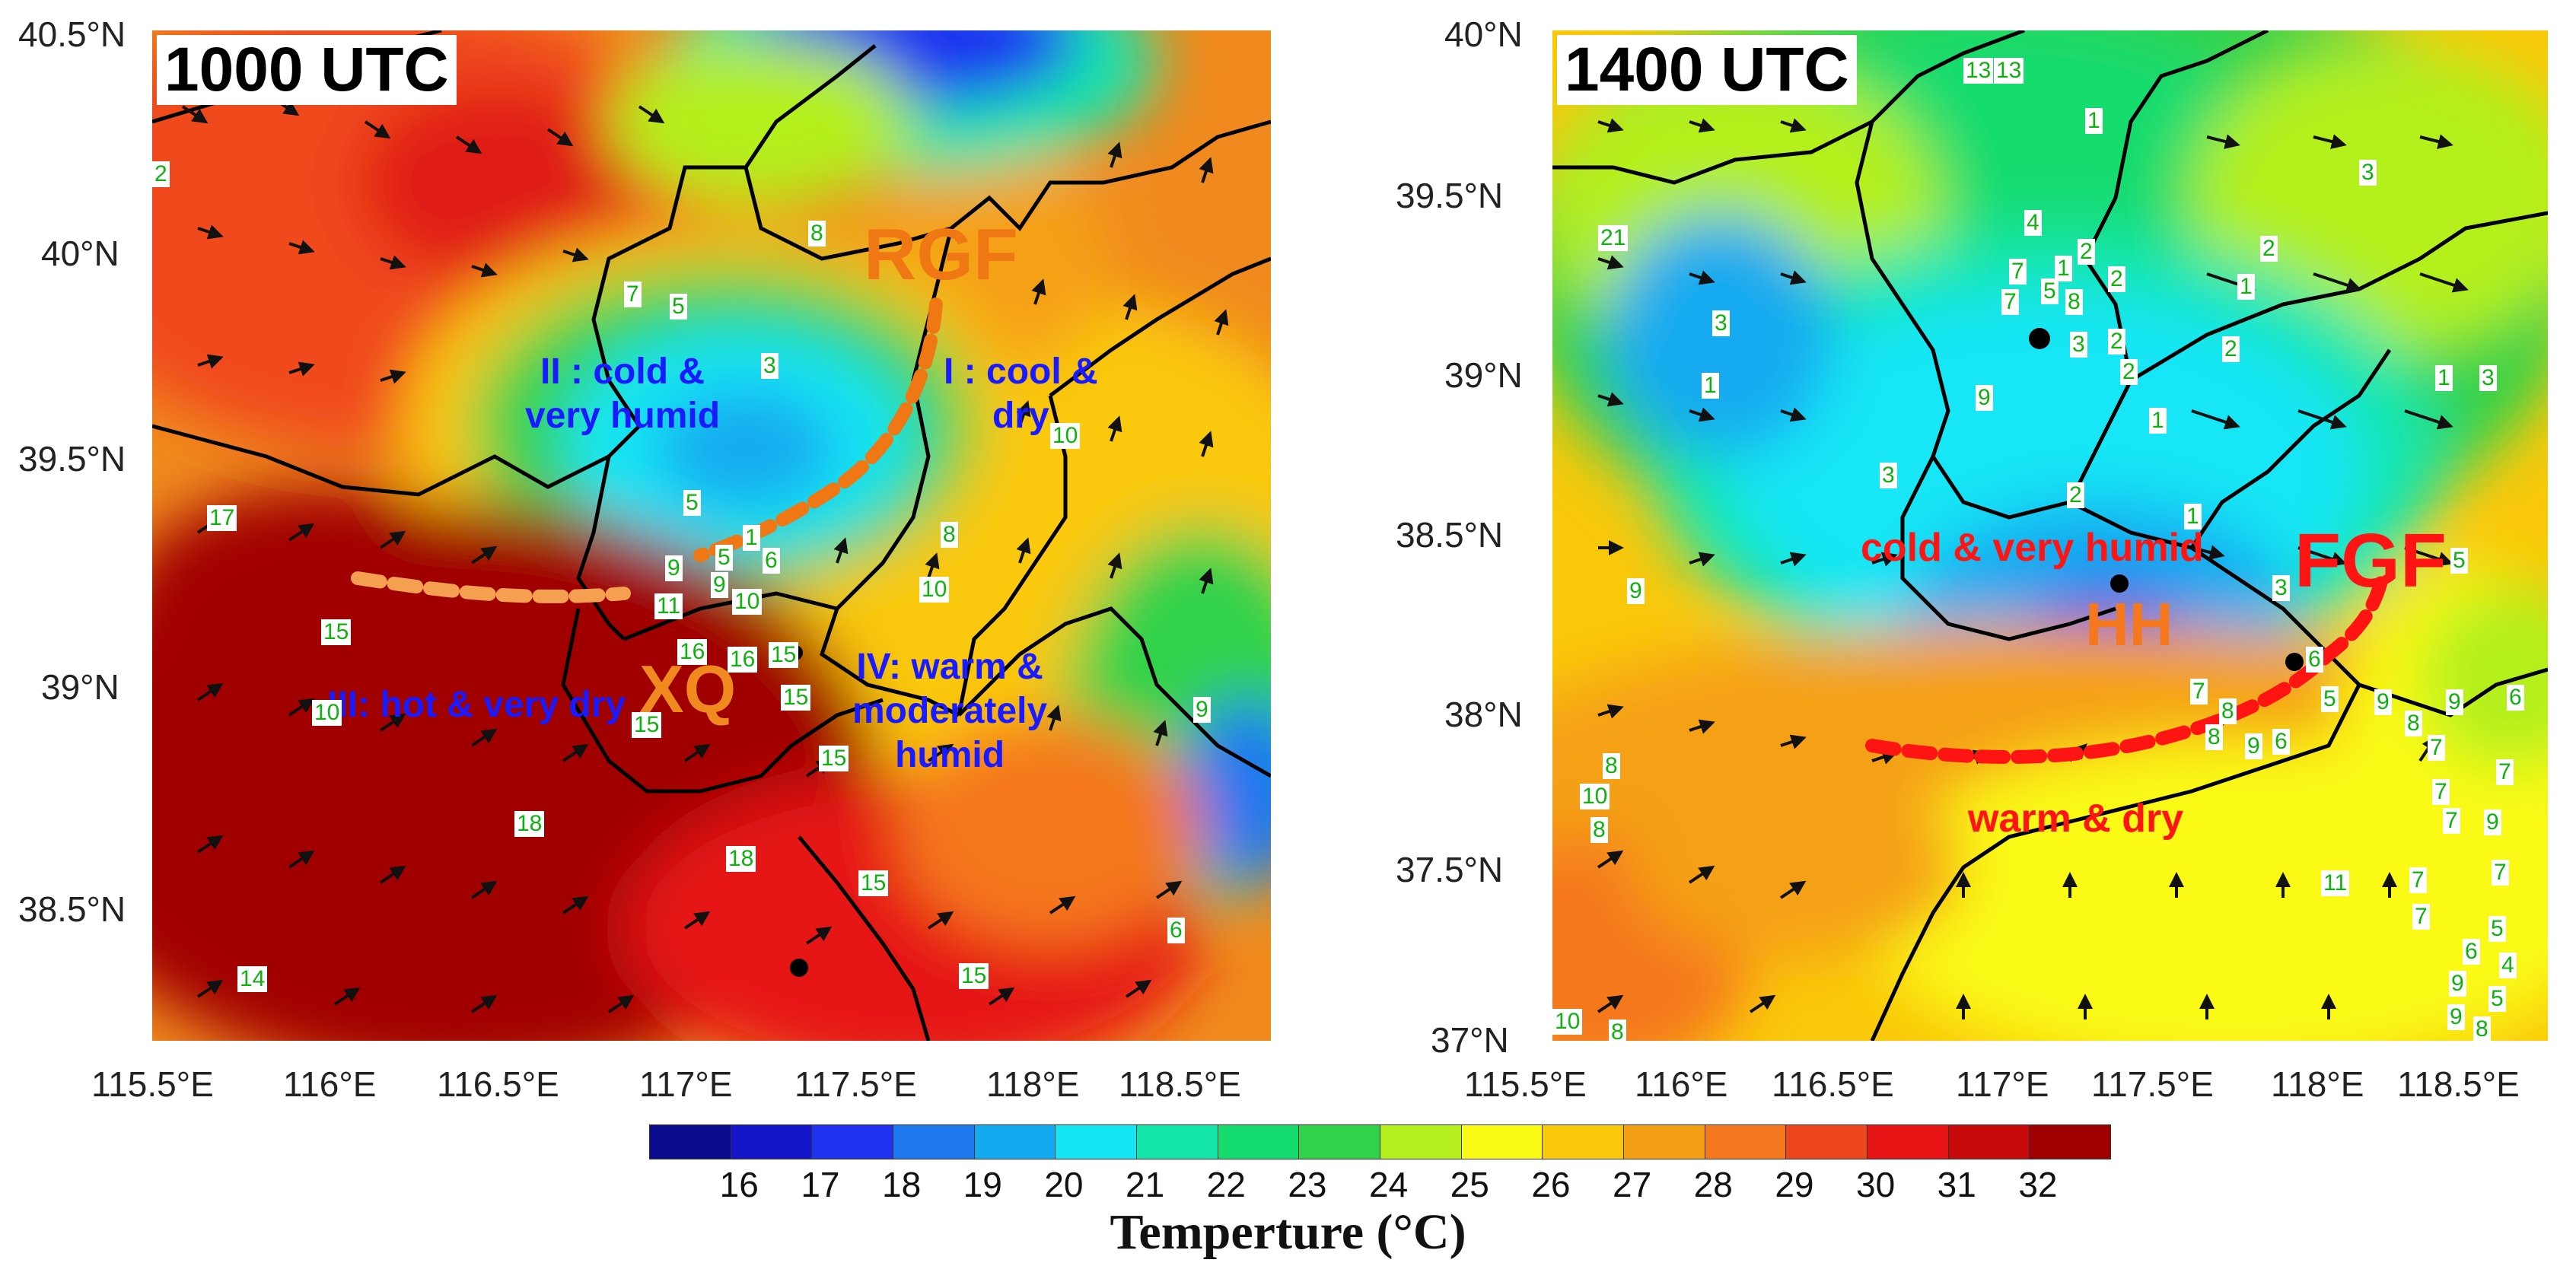 This screenshot has width=2576, height=1285. I want to click on lon-tick-label: 117°E, so click(686, 1084).